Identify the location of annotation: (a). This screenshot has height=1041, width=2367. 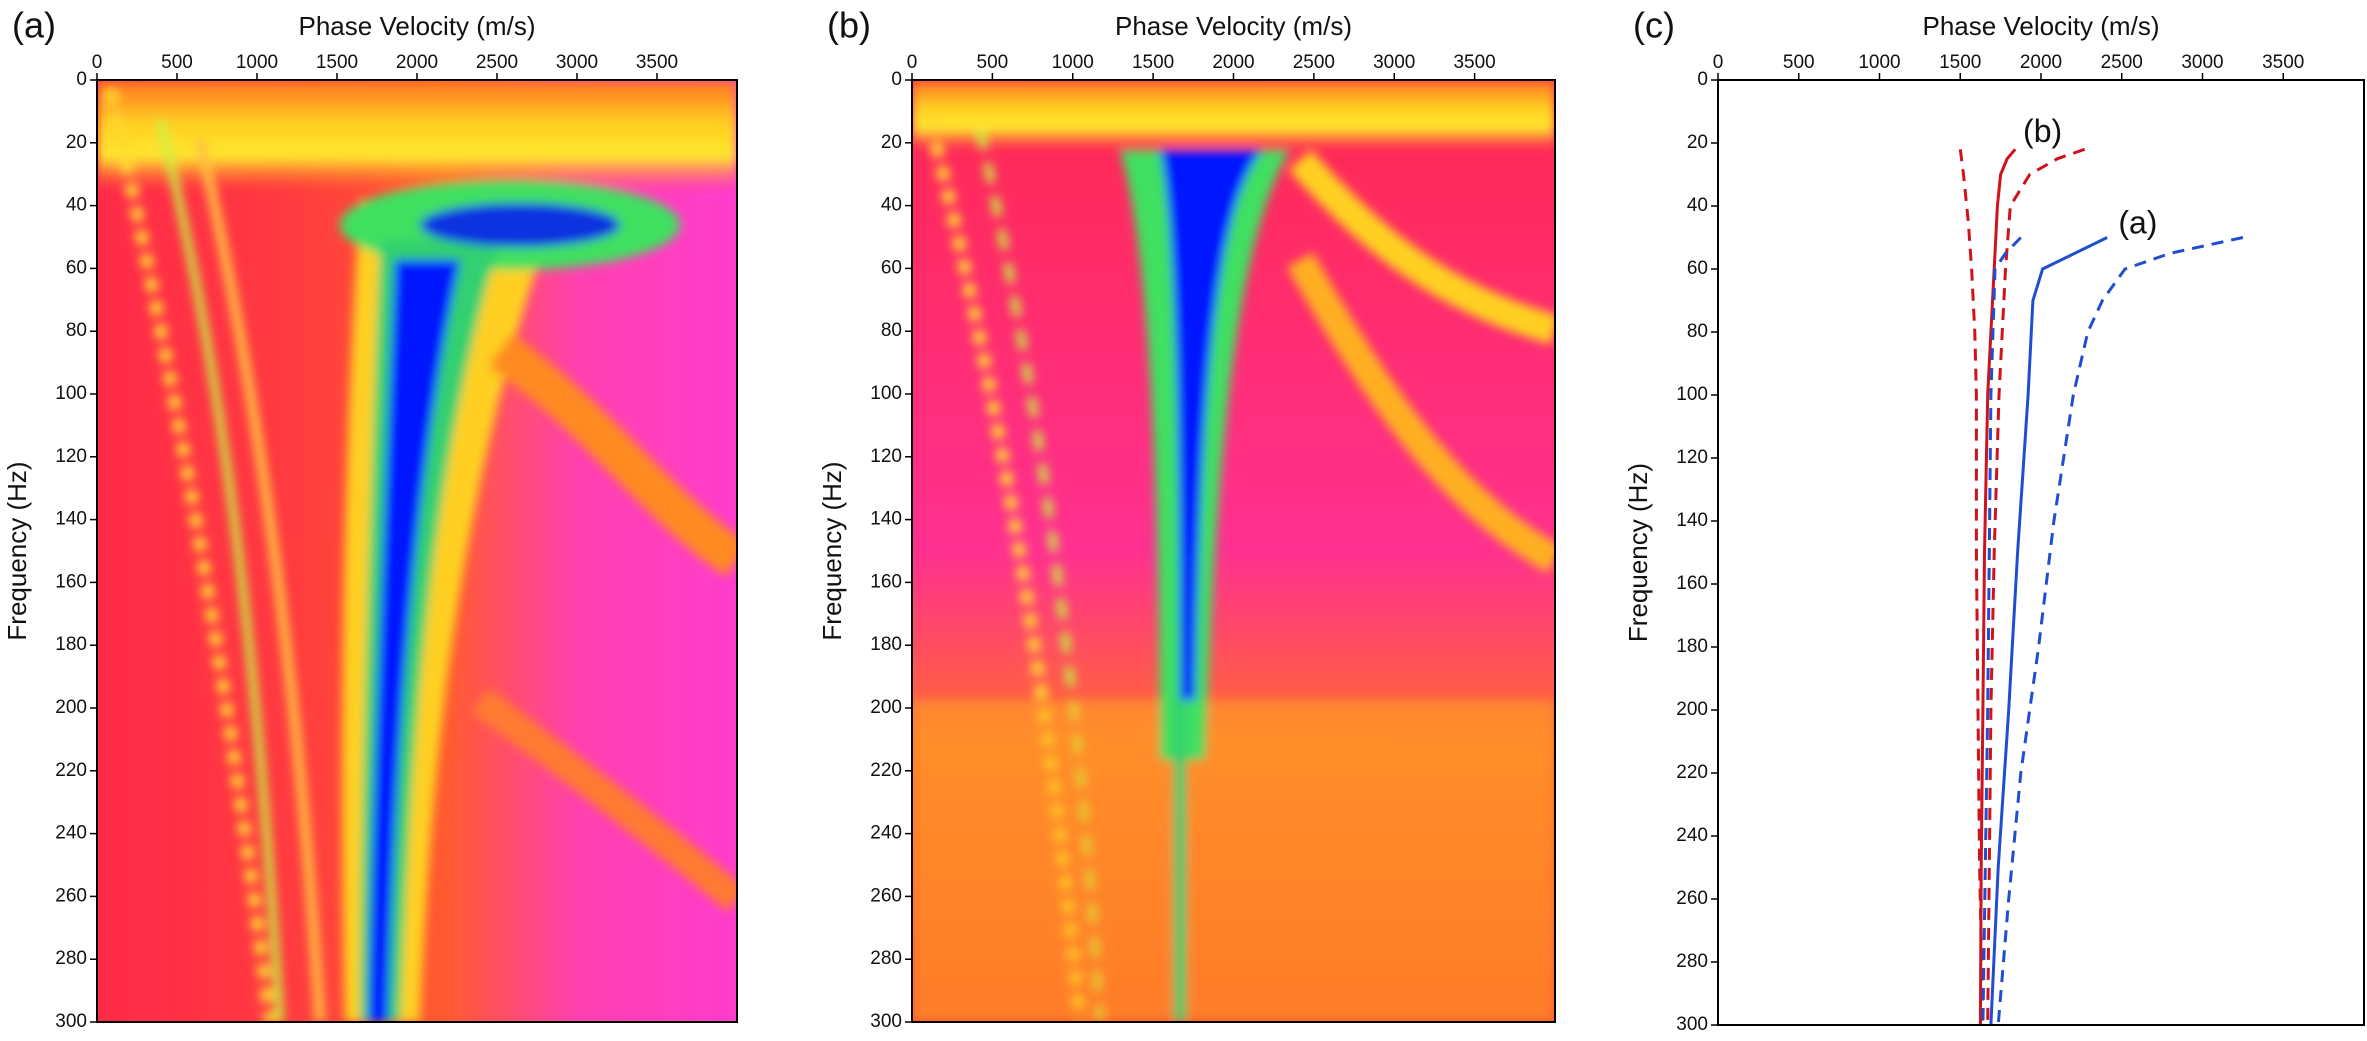
(2137, 222).